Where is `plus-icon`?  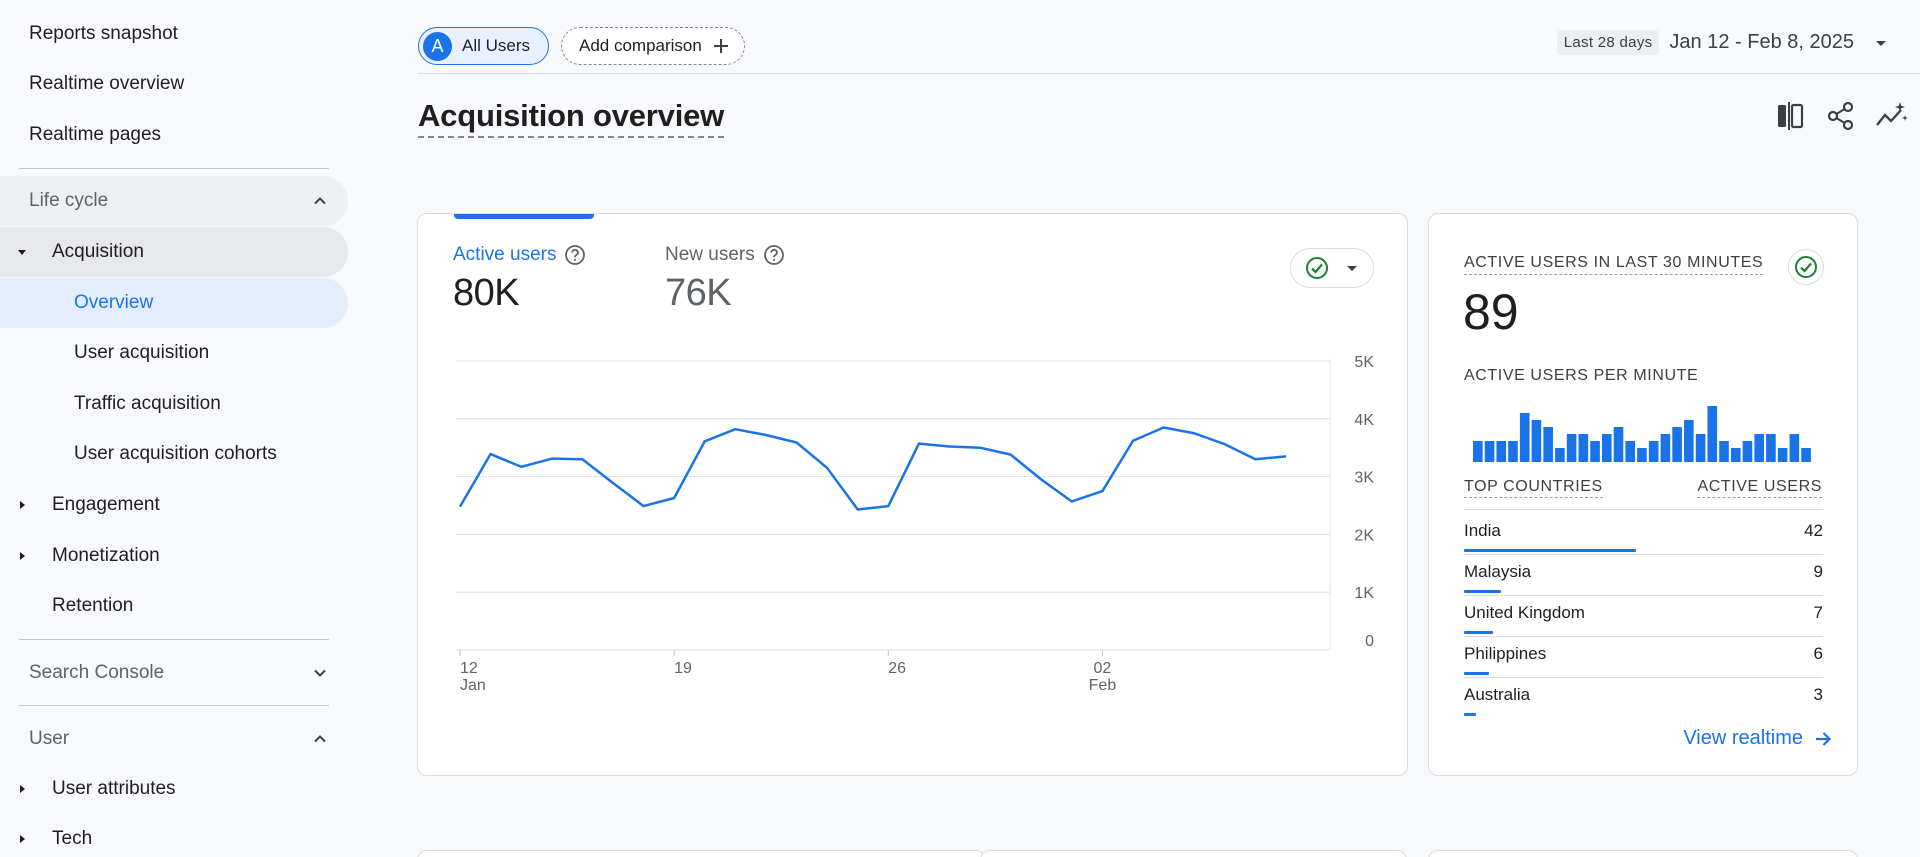 plus-icon is located at coordinates (720, 46).